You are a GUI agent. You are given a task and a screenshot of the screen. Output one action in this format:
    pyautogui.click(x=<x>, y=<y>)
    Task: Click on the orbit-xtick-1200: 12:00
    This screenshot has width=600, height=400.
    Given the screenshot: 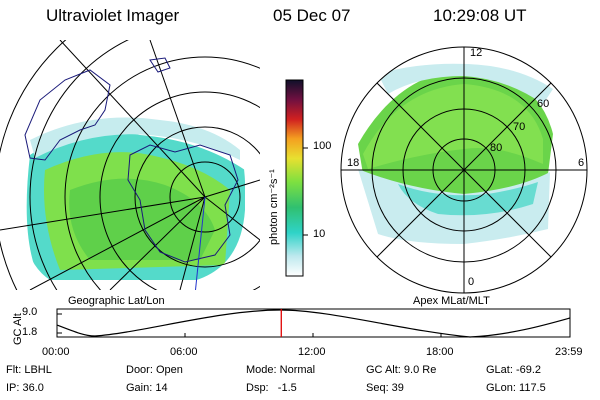 What is the action you would take?
    pyautogui.click(x=312, y=352)
    